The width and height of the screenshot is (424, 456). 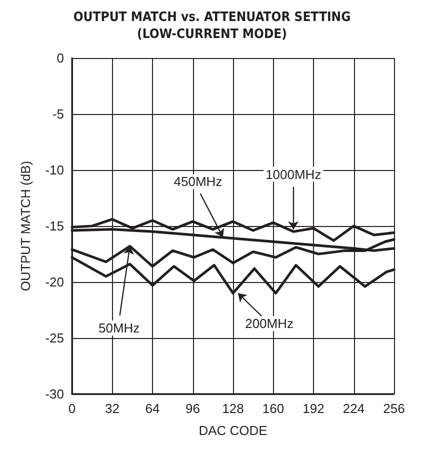 I want to click on x-axis-title: DAC CODE, so click(x=233, y=430).